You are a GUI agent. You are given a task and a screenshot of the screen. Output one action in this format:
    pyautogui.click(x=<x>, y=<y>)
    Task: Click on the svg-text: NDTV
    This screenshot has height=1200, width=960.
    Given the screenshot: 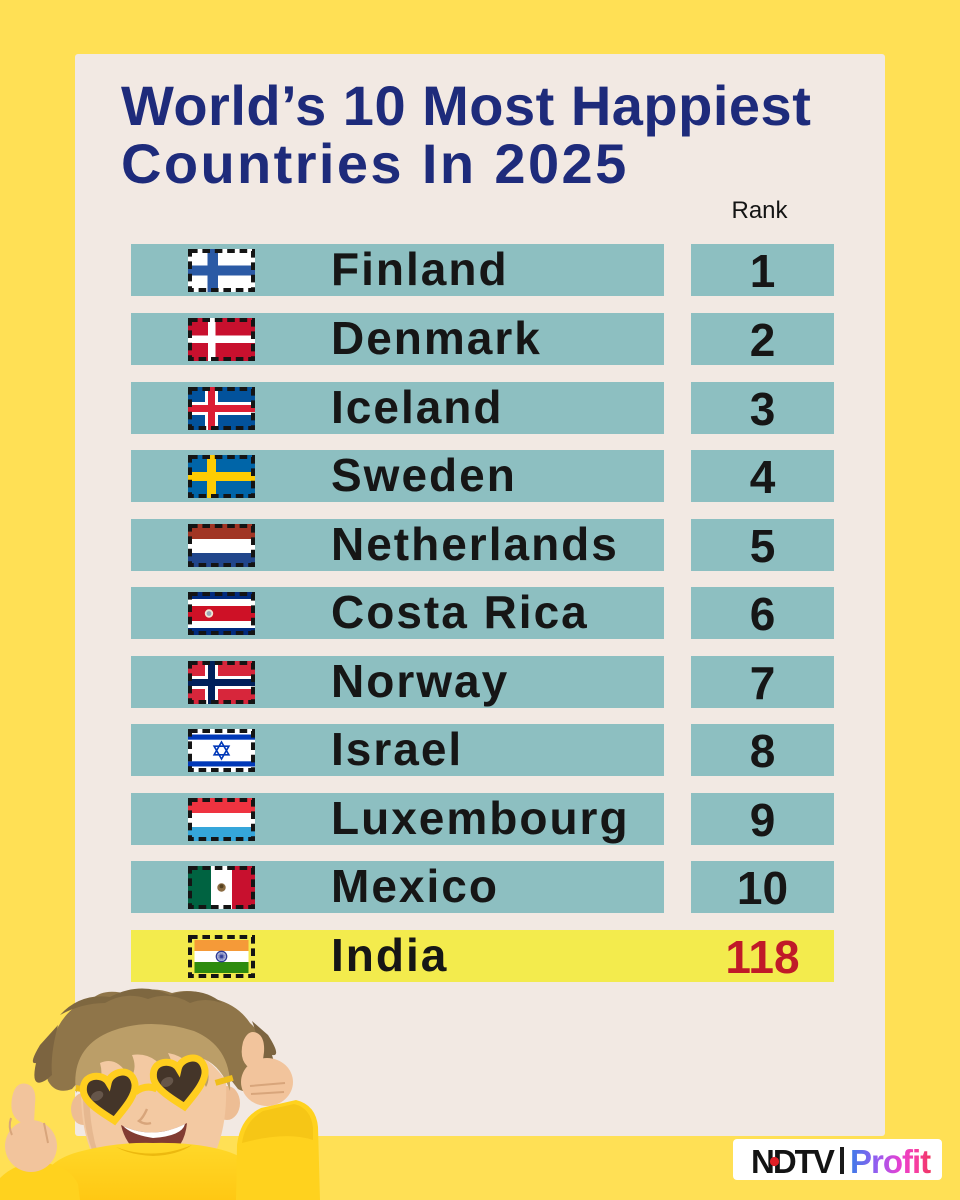 What is the action you would take?
    pyautogui.click(x=793, y=1161)
    